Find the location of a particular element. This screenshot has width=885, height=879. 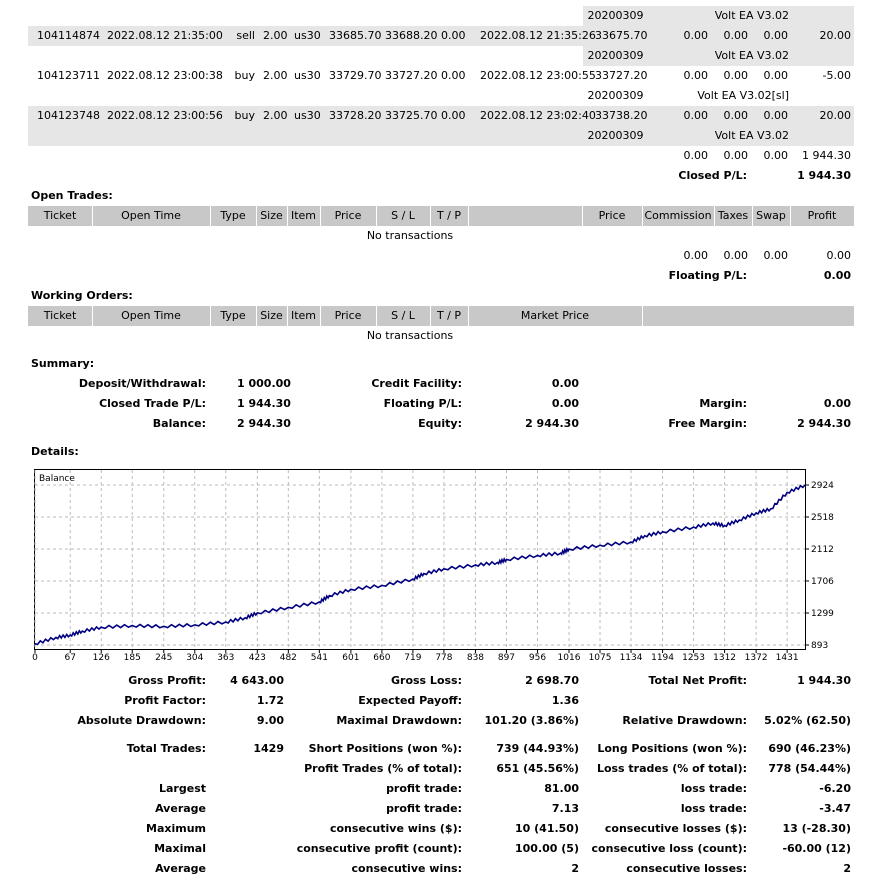

stat-value: -6.20 is located at coordinates (835, 788).